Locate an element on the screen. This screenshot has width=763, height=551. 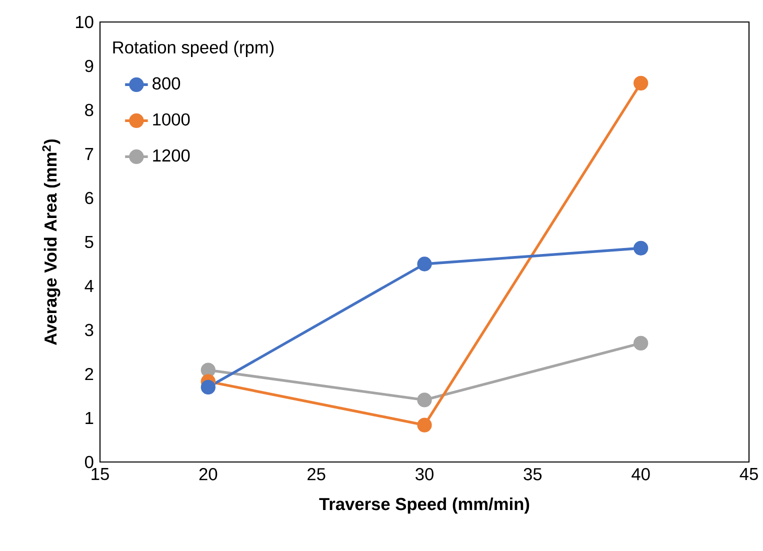
x-tick-label: 40 is located at coordinates (641, 474).